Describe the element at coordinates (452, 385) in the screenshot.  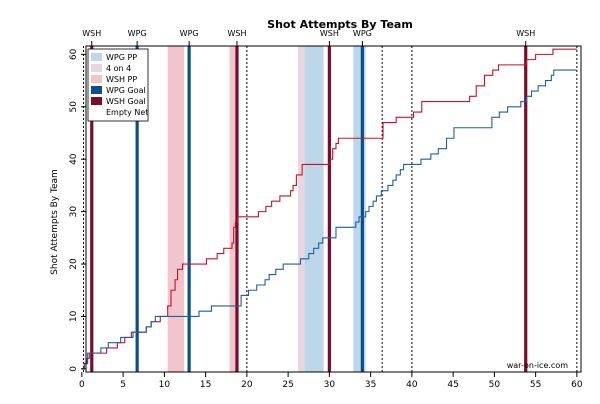
I see `x-tick-label: 45` at that location.